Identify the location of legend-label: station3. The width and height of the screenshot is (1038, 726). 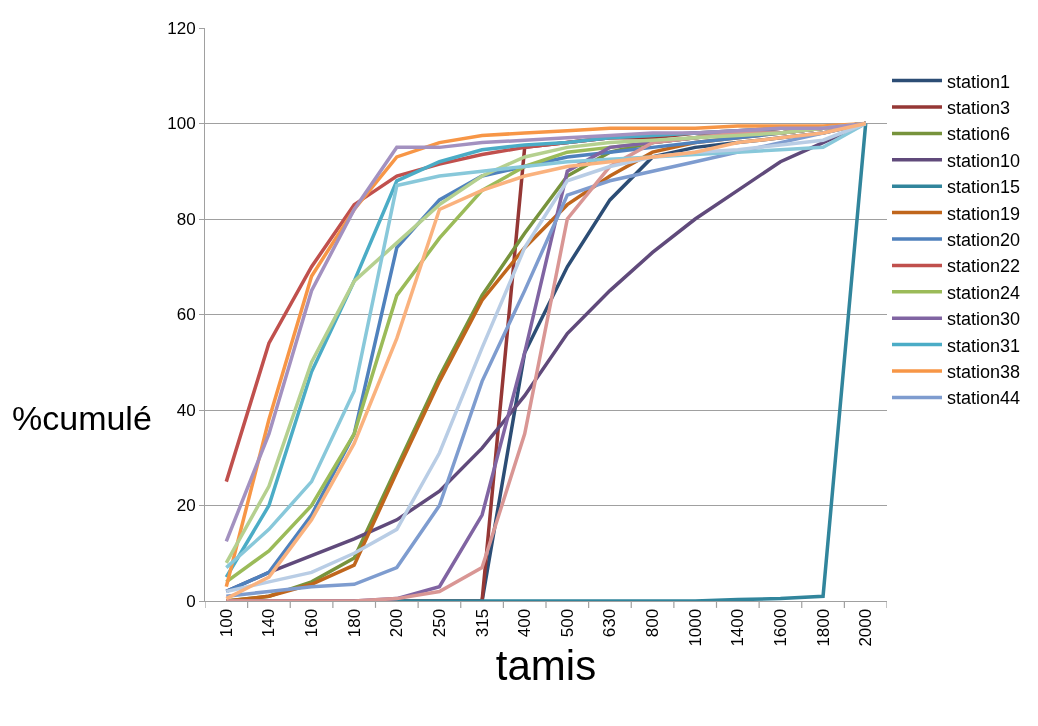
(979, 108).